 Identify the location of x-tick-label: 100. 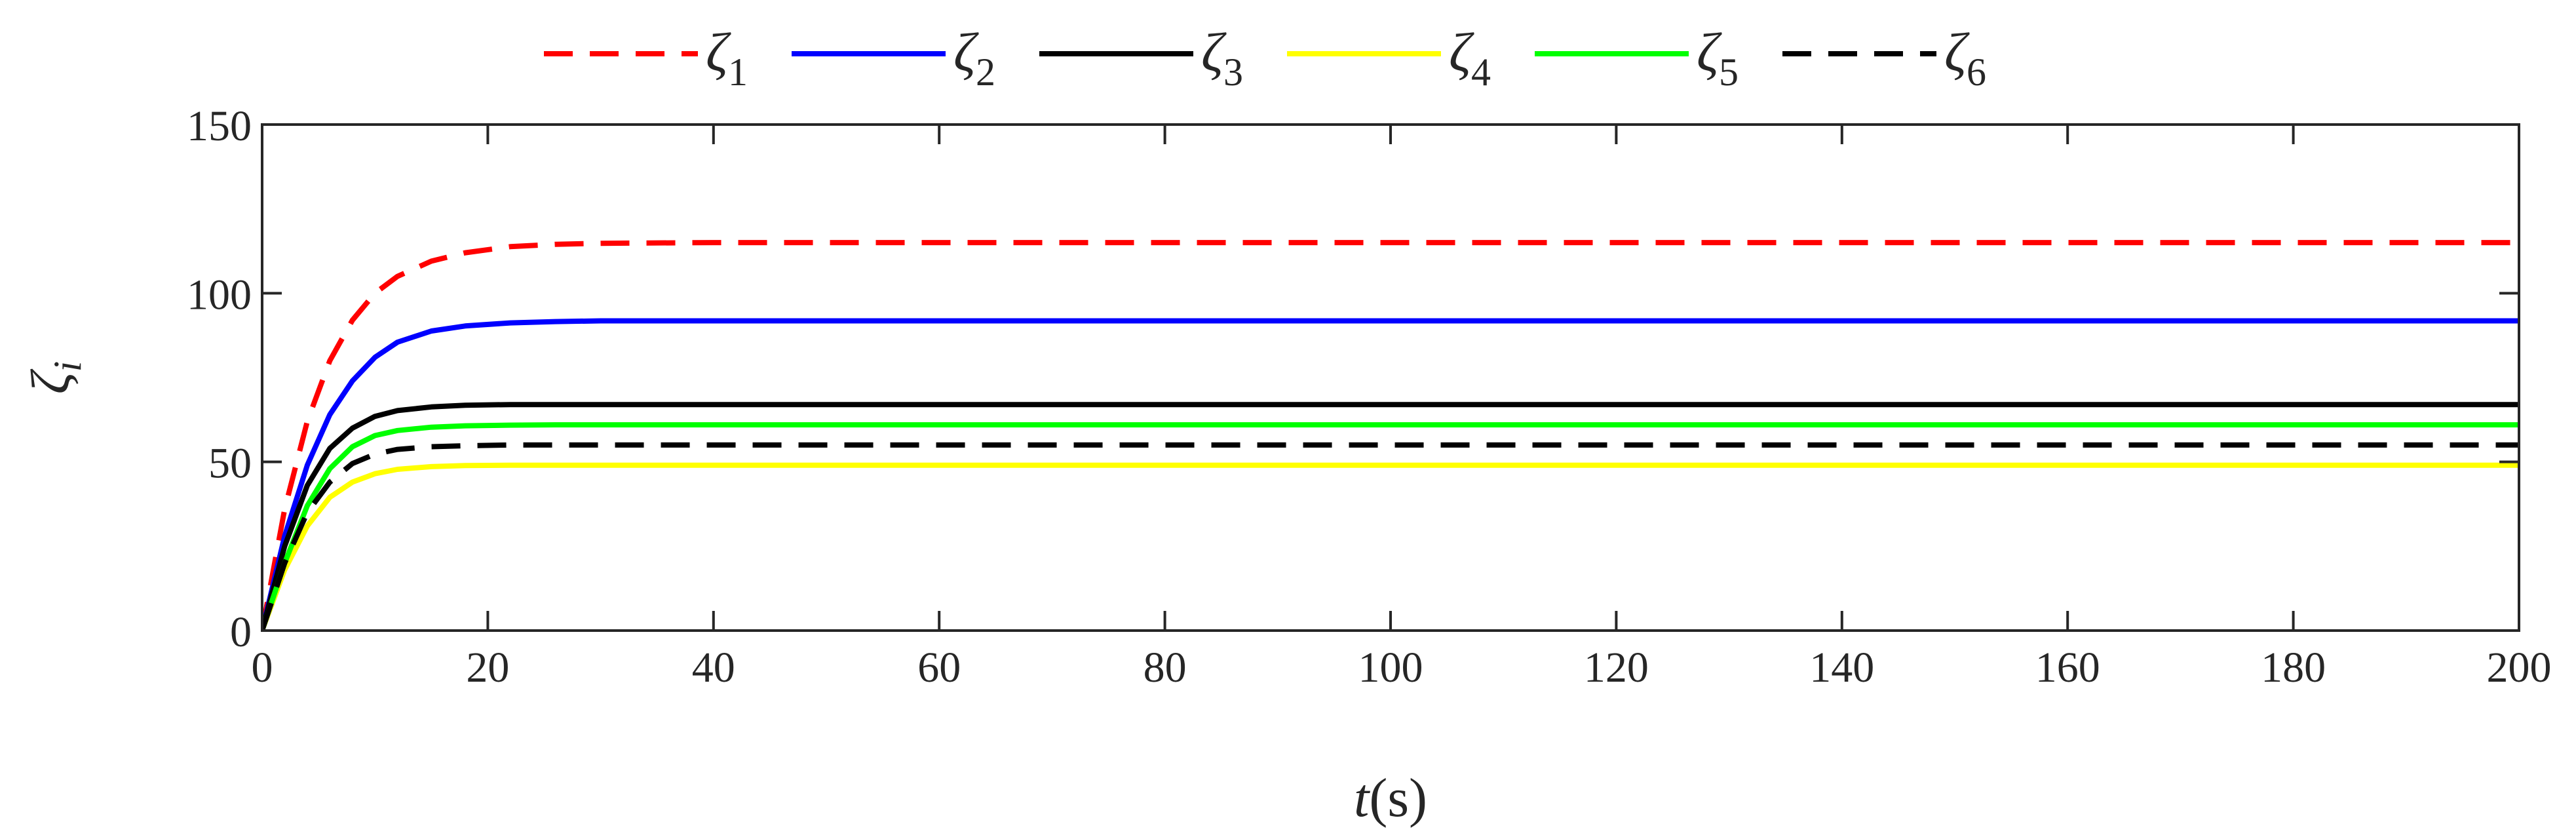
(1390, 668).